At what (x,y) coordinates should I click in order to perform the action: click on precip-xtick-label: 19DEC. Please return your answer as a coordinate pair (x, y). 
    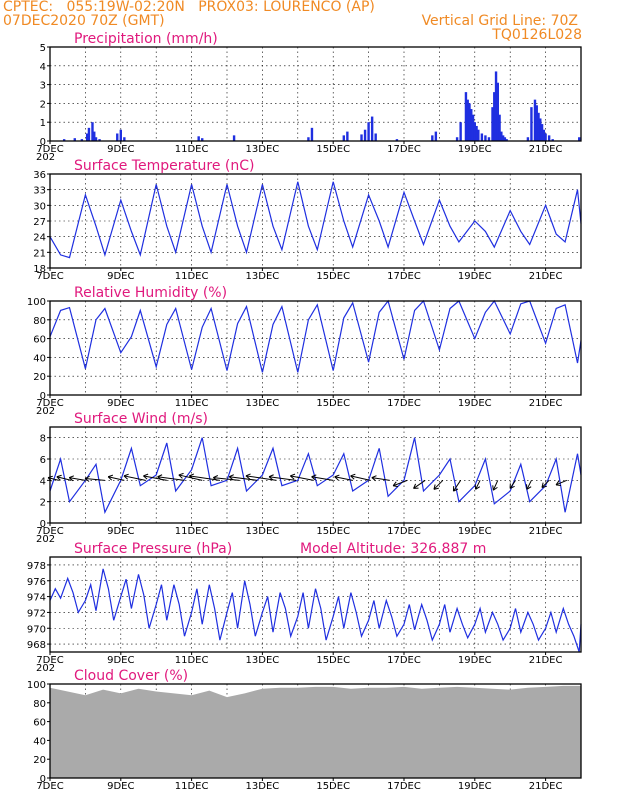
    Looking at the image, I should click on (475, 149).